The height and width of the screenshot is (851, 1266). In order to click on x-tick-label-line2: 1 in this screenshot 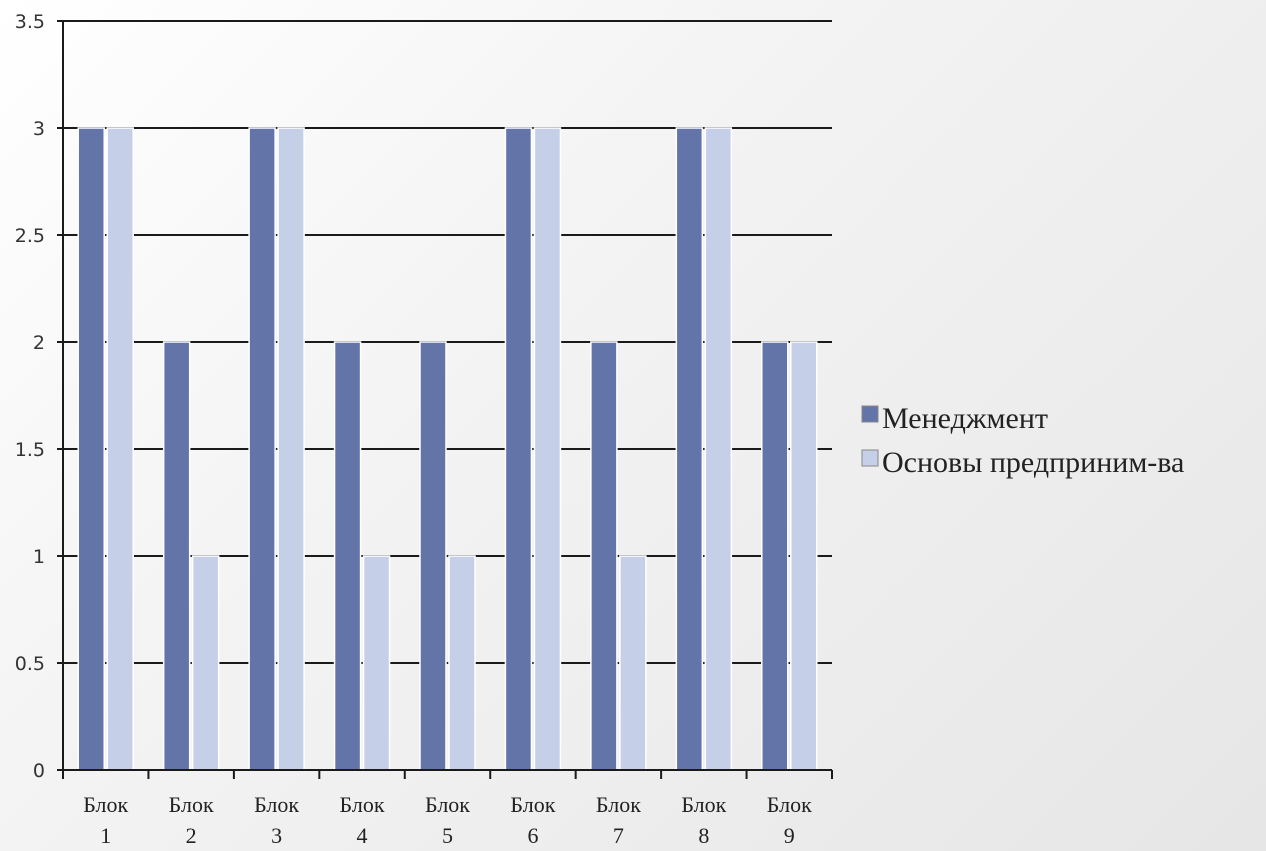, I will do `click(105, 835)`.